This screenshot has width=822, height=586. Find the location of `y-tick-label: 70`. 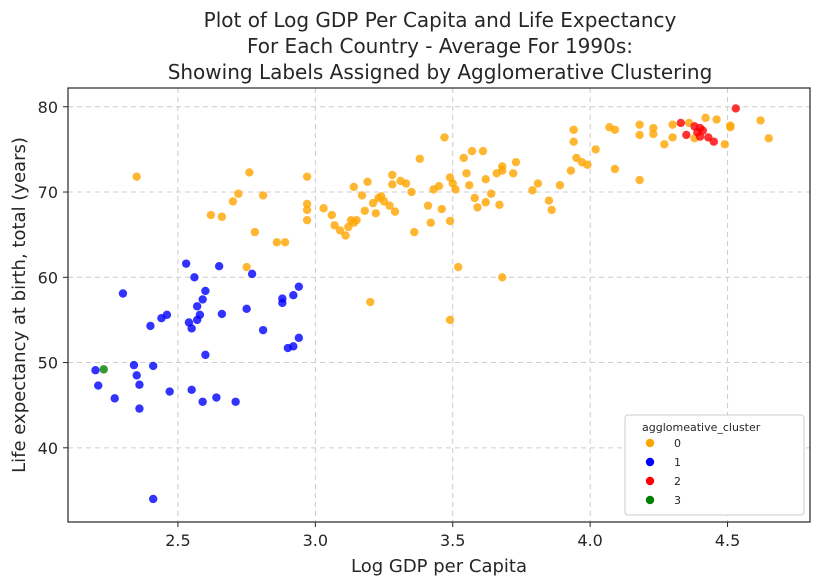

y-tick-label: 70 is located at coordinates (48, 192).